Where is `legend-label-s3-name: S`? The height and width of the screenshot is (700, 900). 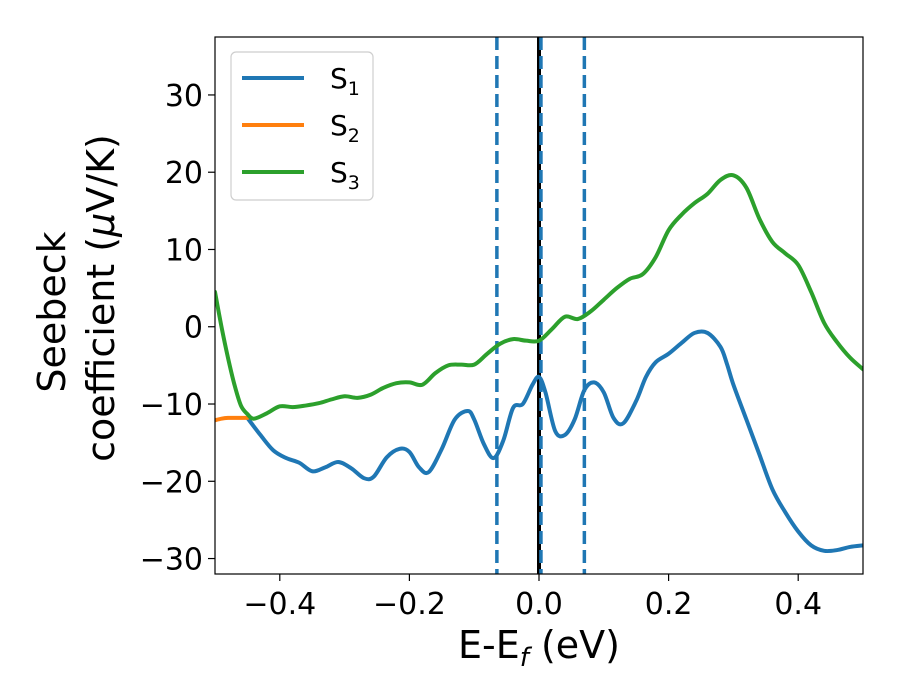
legend-label-s3-name: S is located at coordinates (339, 172).